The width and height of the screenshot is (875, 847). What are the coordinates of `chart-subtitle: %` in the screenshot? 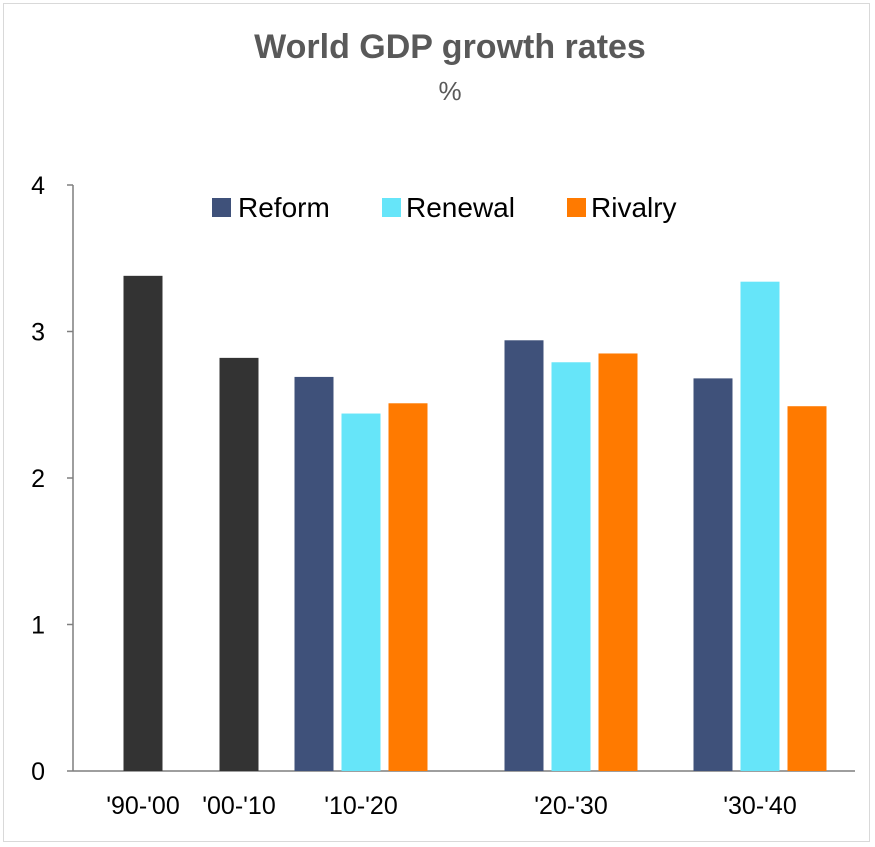 It's located at (449, 91).